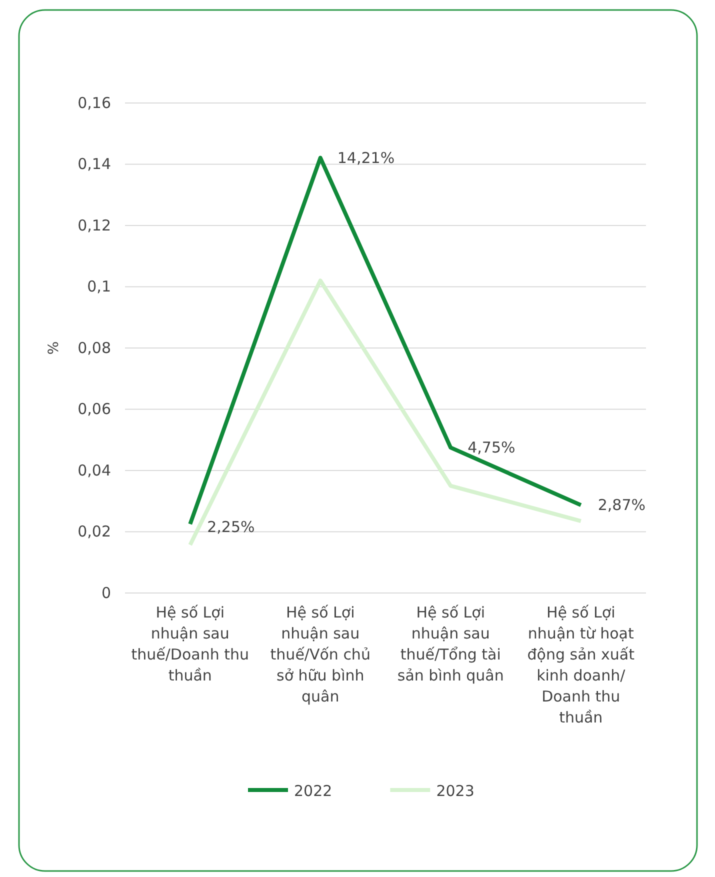 The width and height of the screenshot is (715, 877). Describe the element at coordinates (622, 505) in the screenshot. I see `data-label: 2,87%` at that location.